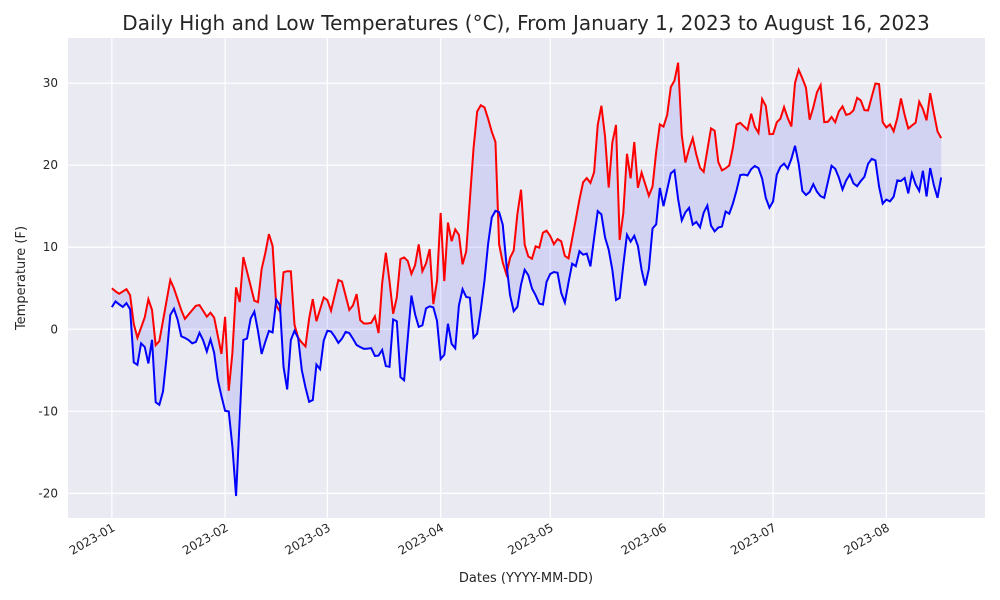 The height and width of the screenshot is (600, 1000). What do you see at coordinates (50, 247) in the screenshot?
I see `y-tick-label: 10` at bounding box center [50, 247].